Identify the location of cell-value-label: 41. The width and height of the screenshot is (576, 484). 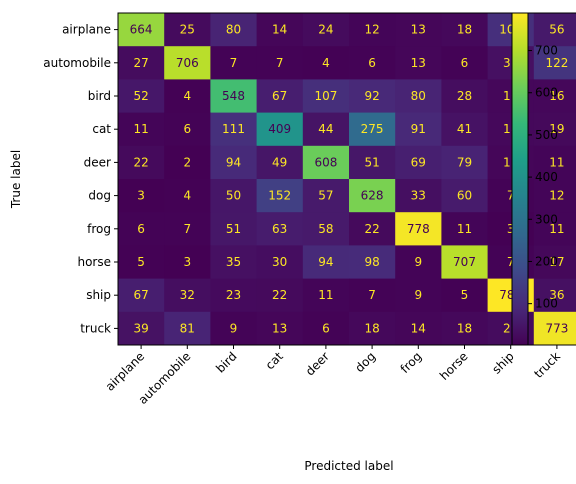
(464, 129).